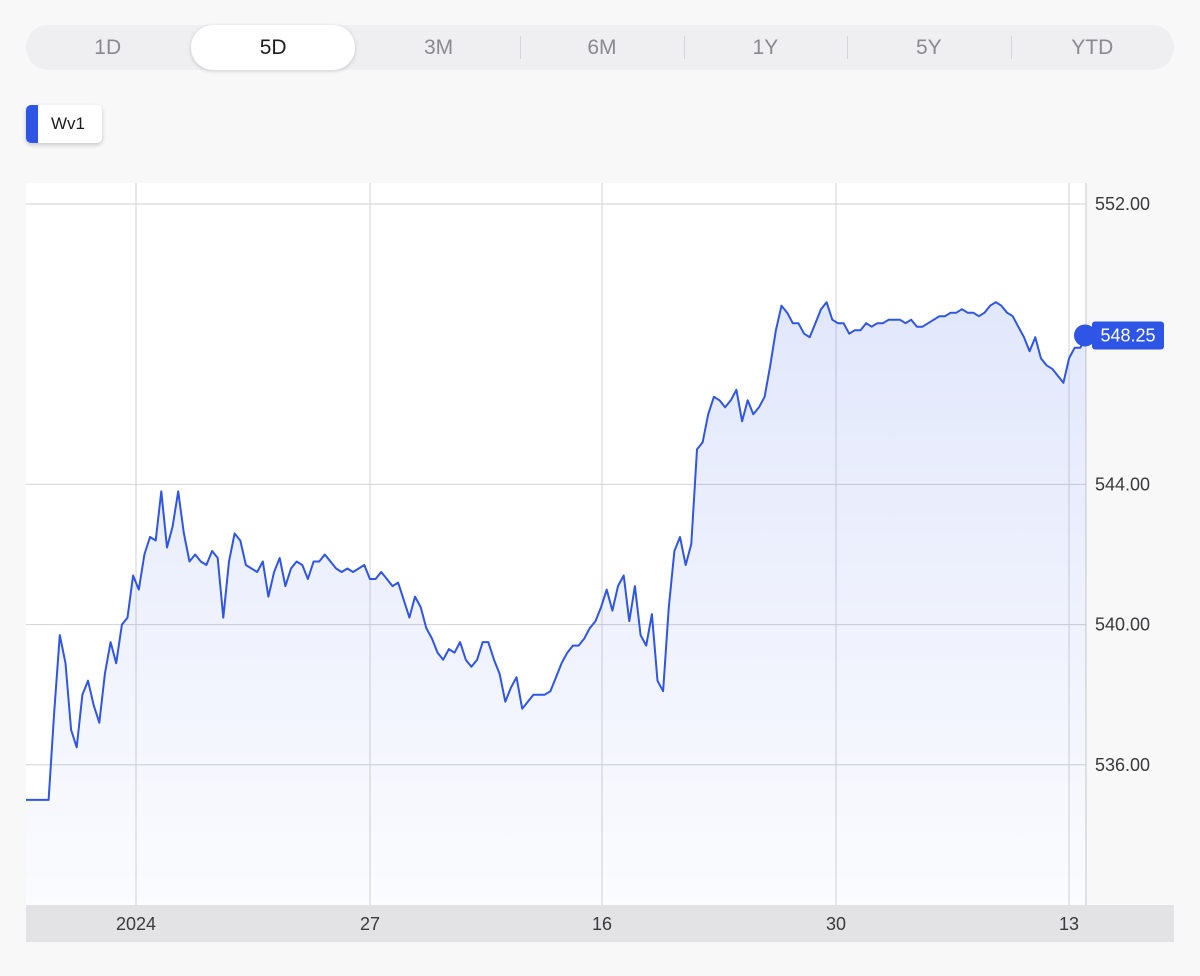  Describe the element at coordinates (68, 123) in the screenshot. I see `legend-label: Wv1` at that location.